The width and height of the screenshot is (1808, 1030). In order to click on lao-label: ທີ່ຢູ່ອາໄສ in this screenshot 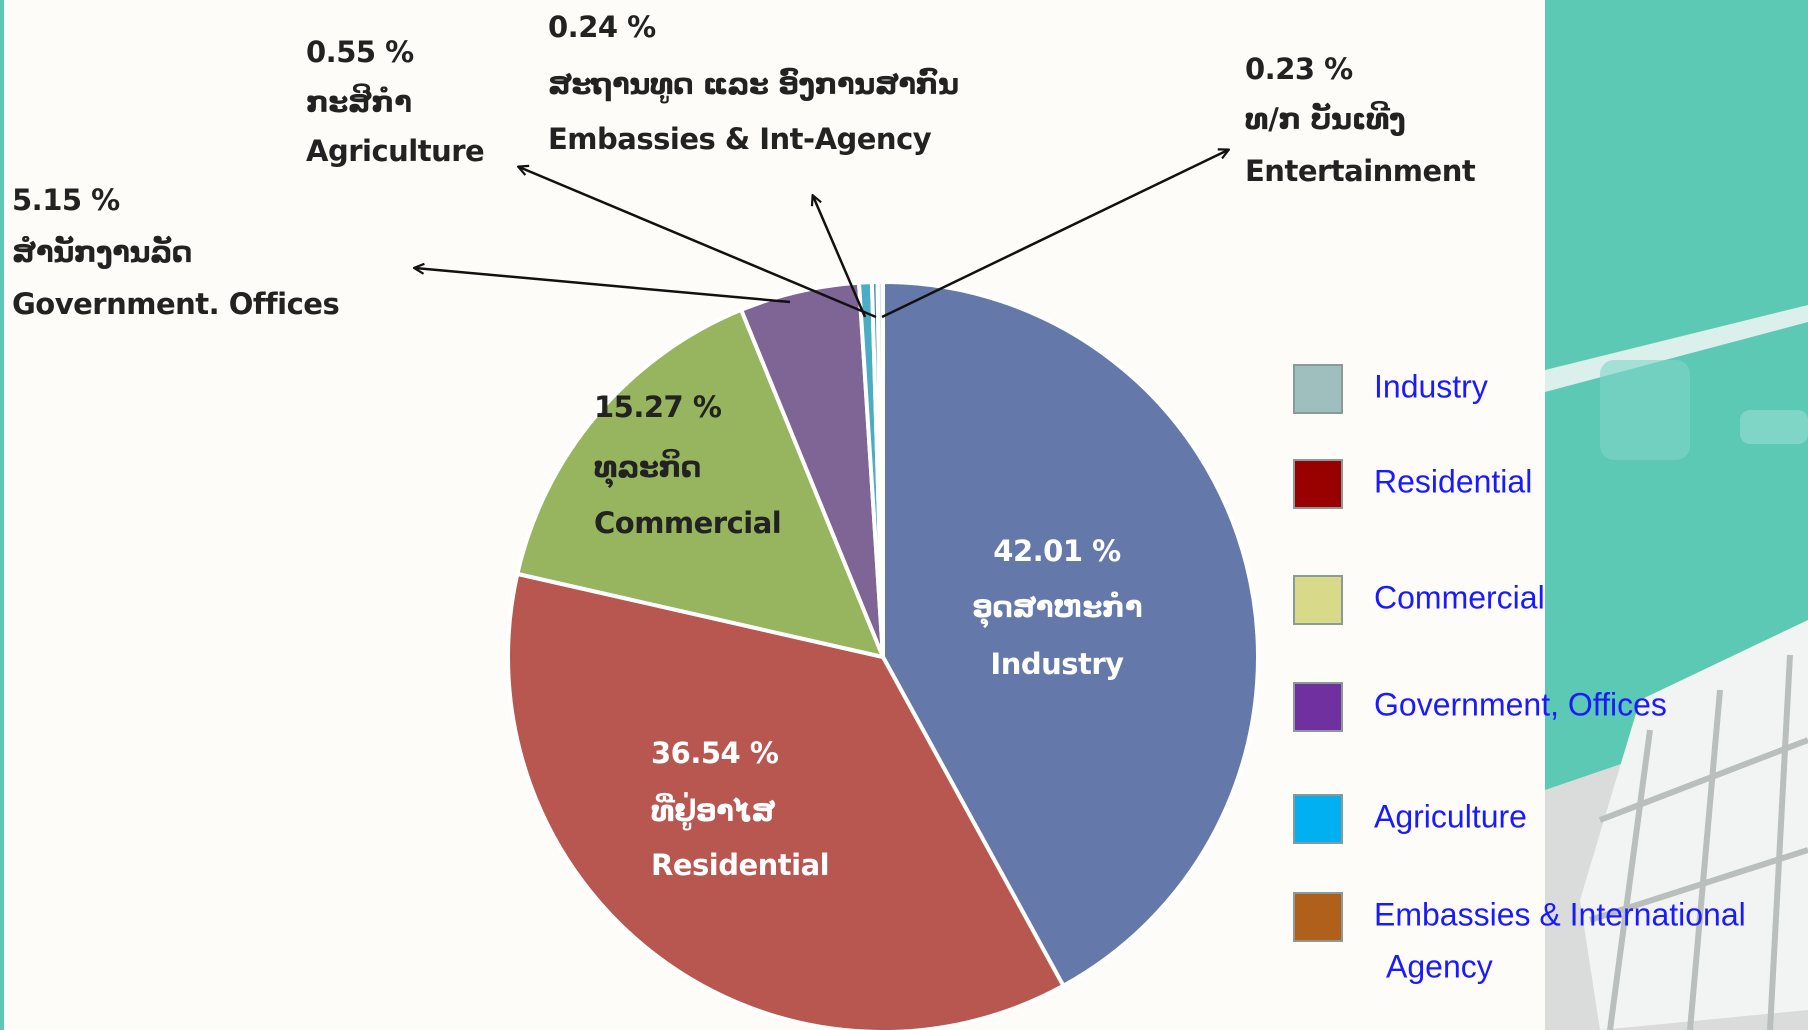, I will do `click(713, 811)`.